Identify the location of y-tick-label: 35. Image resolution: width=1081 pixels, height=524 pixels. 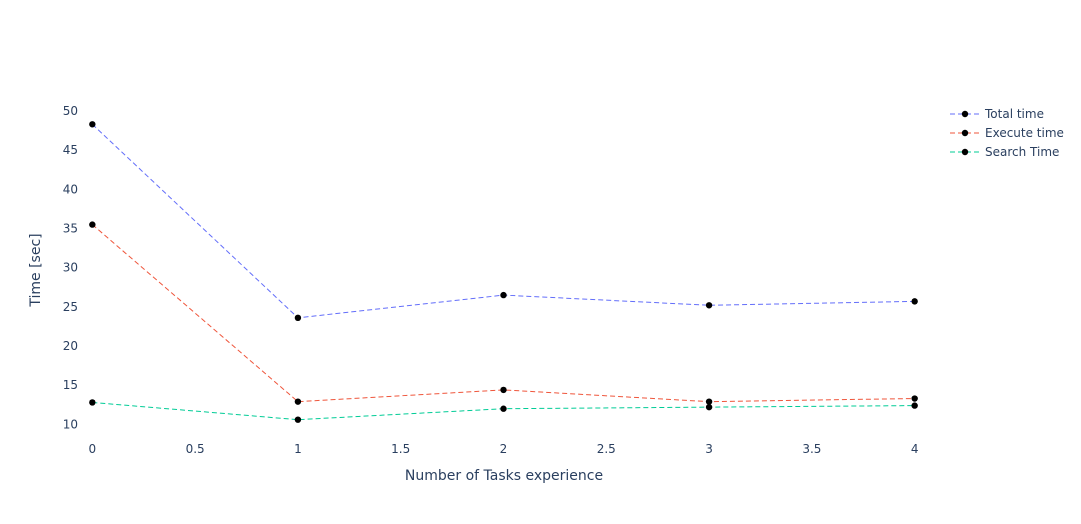
(70, 228).